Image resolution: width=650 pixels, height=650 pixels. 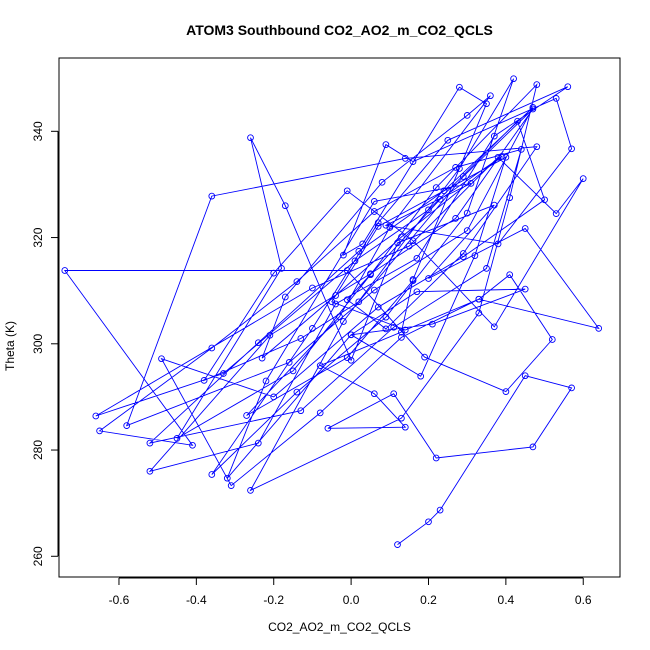 I want to click on x-tick-label: -0.2, so click(x=273, y=600).